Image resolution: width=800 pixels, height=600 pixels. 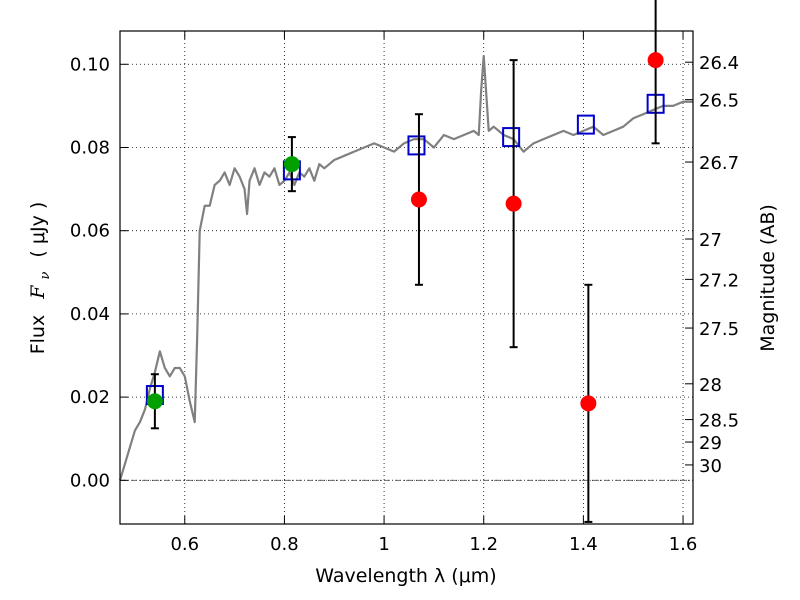 I want to click on right-tick-label: 27.5, so click(x=719, y=329).